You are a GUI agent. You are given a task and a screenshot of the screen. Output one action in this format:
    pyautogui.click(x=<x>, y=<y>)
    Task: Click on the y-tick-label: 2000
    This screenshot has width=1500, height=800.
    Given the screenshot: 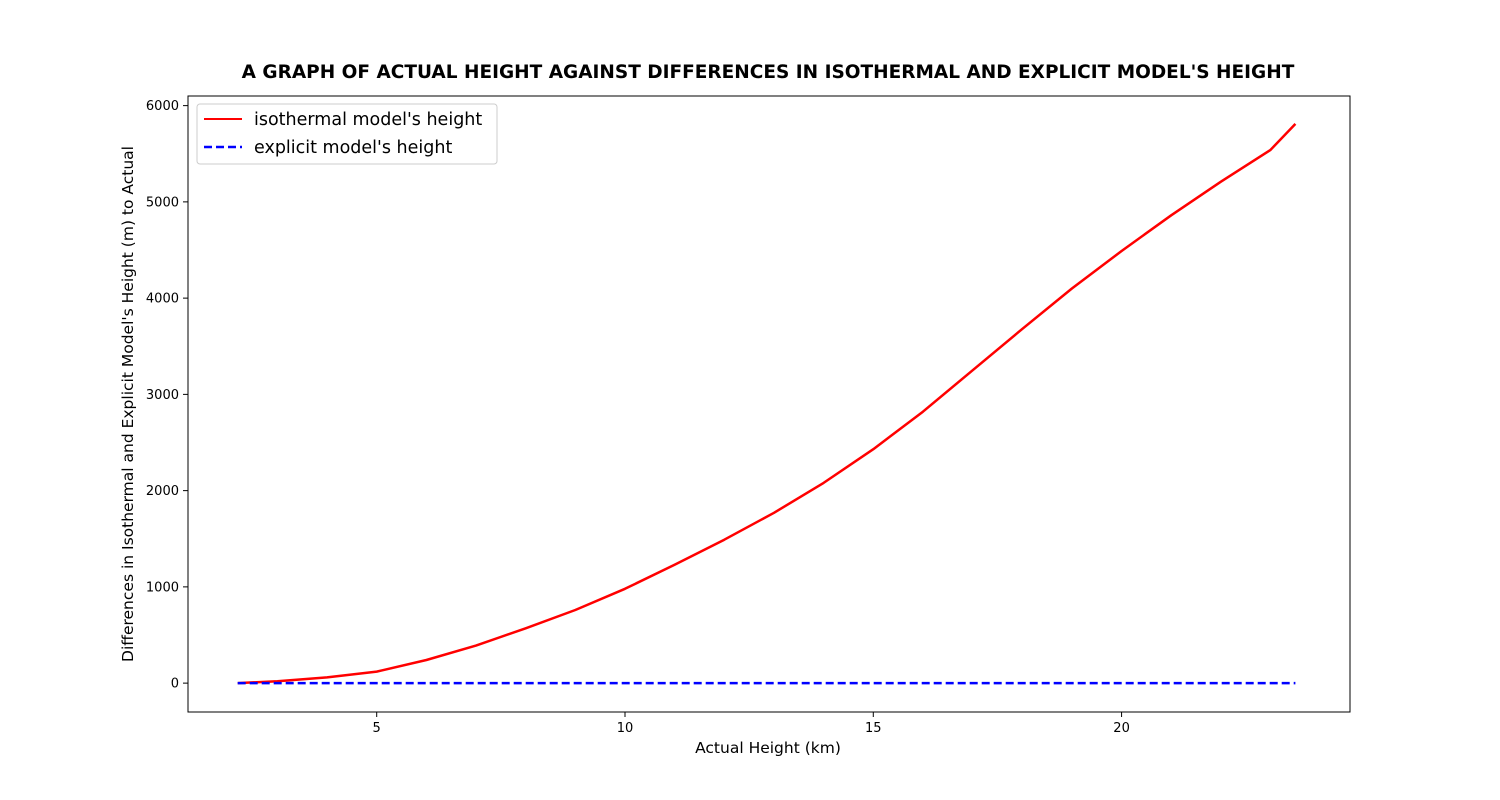 What is the action you would take?
    pyautogui.click(x=162, y=491)
    